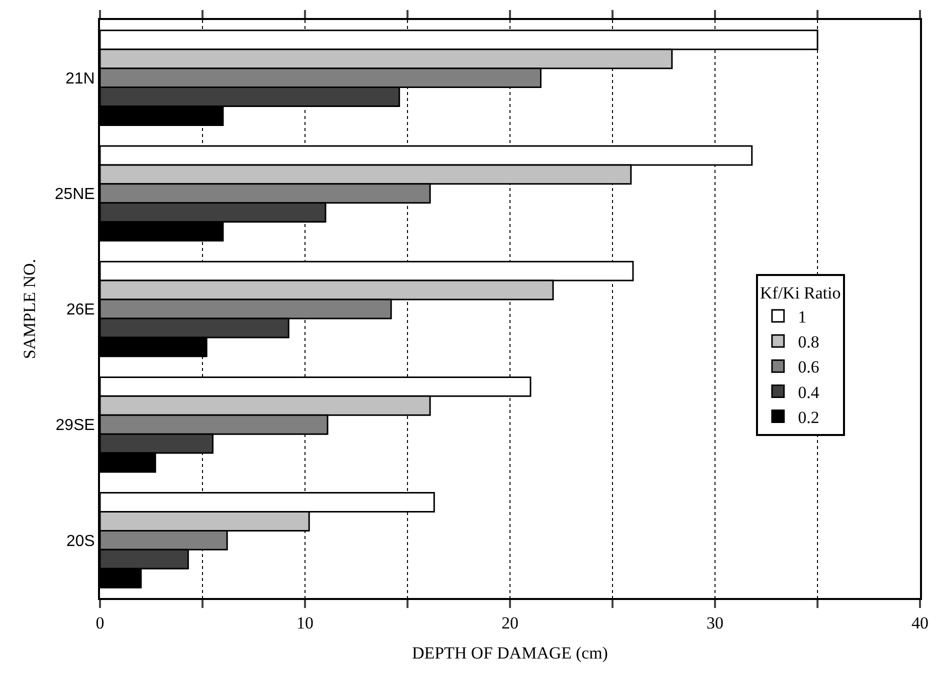 The image size is (940, 678). What do you see at coordinates (510, 652) in the screenshot?
I see `x-axis-title: DEPTH OF DAMAGE (cm)` at bounding box center [510, 652].